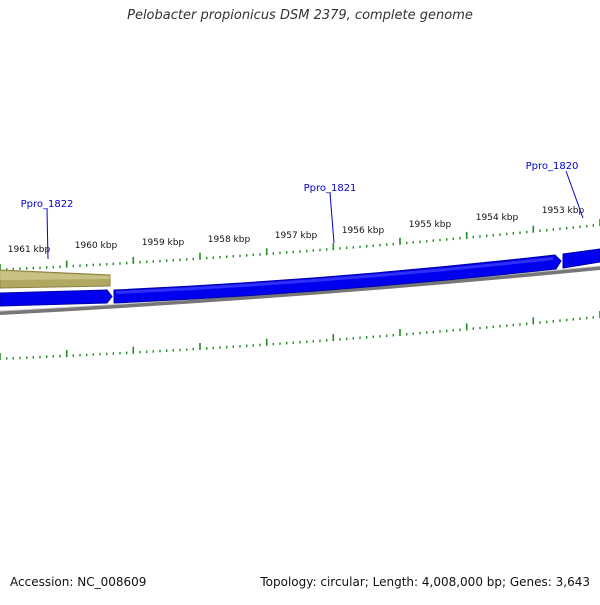 This screenshot has width=600, height=605. Describe the element at coordinates (300, 335) in the screenshot. I see `inner-tick-track` at that location.